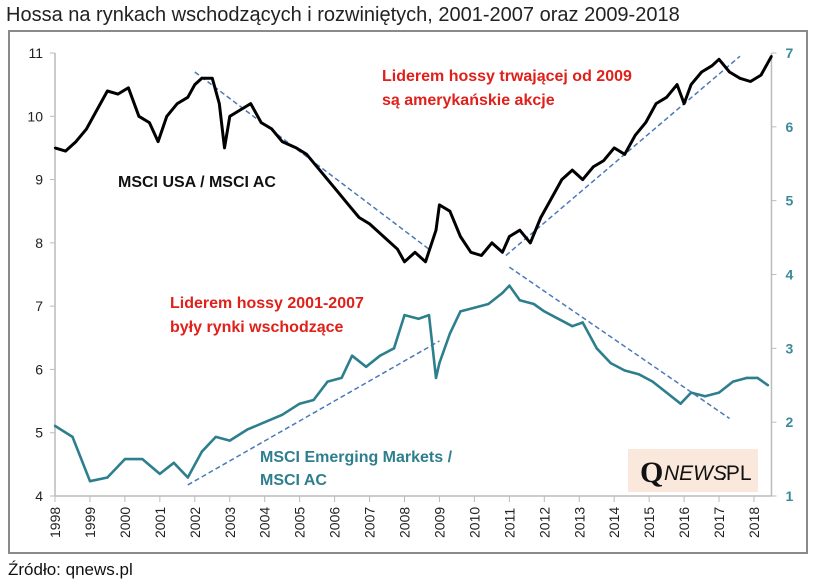  What do you see at coordinates (70, 569) in the screenshot?
I see `source-note: Źródło: qnews.pl` at bounding box center [70, 569].